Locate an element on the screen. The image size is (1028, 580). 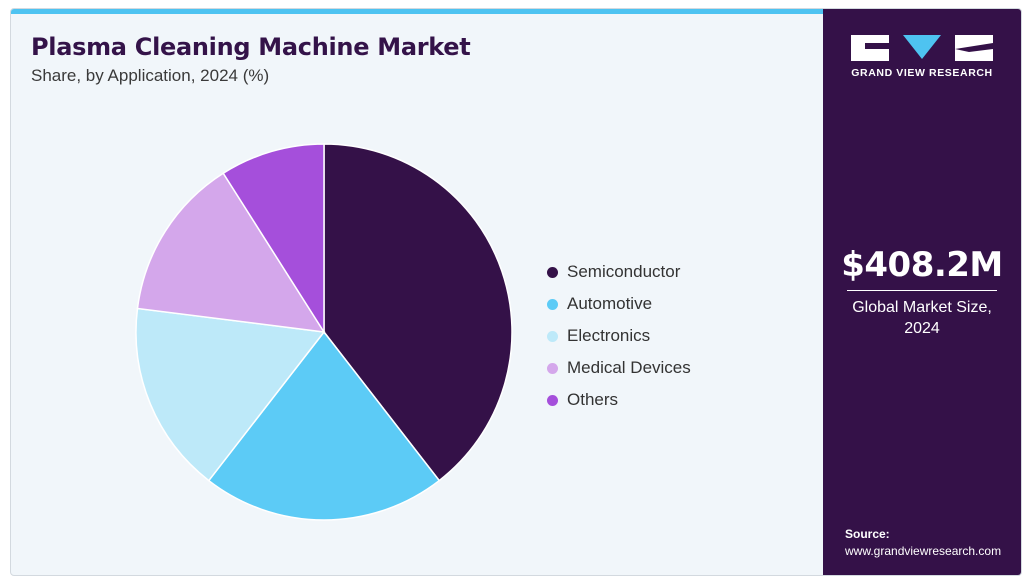
divider is located at coordinates (922, 290).